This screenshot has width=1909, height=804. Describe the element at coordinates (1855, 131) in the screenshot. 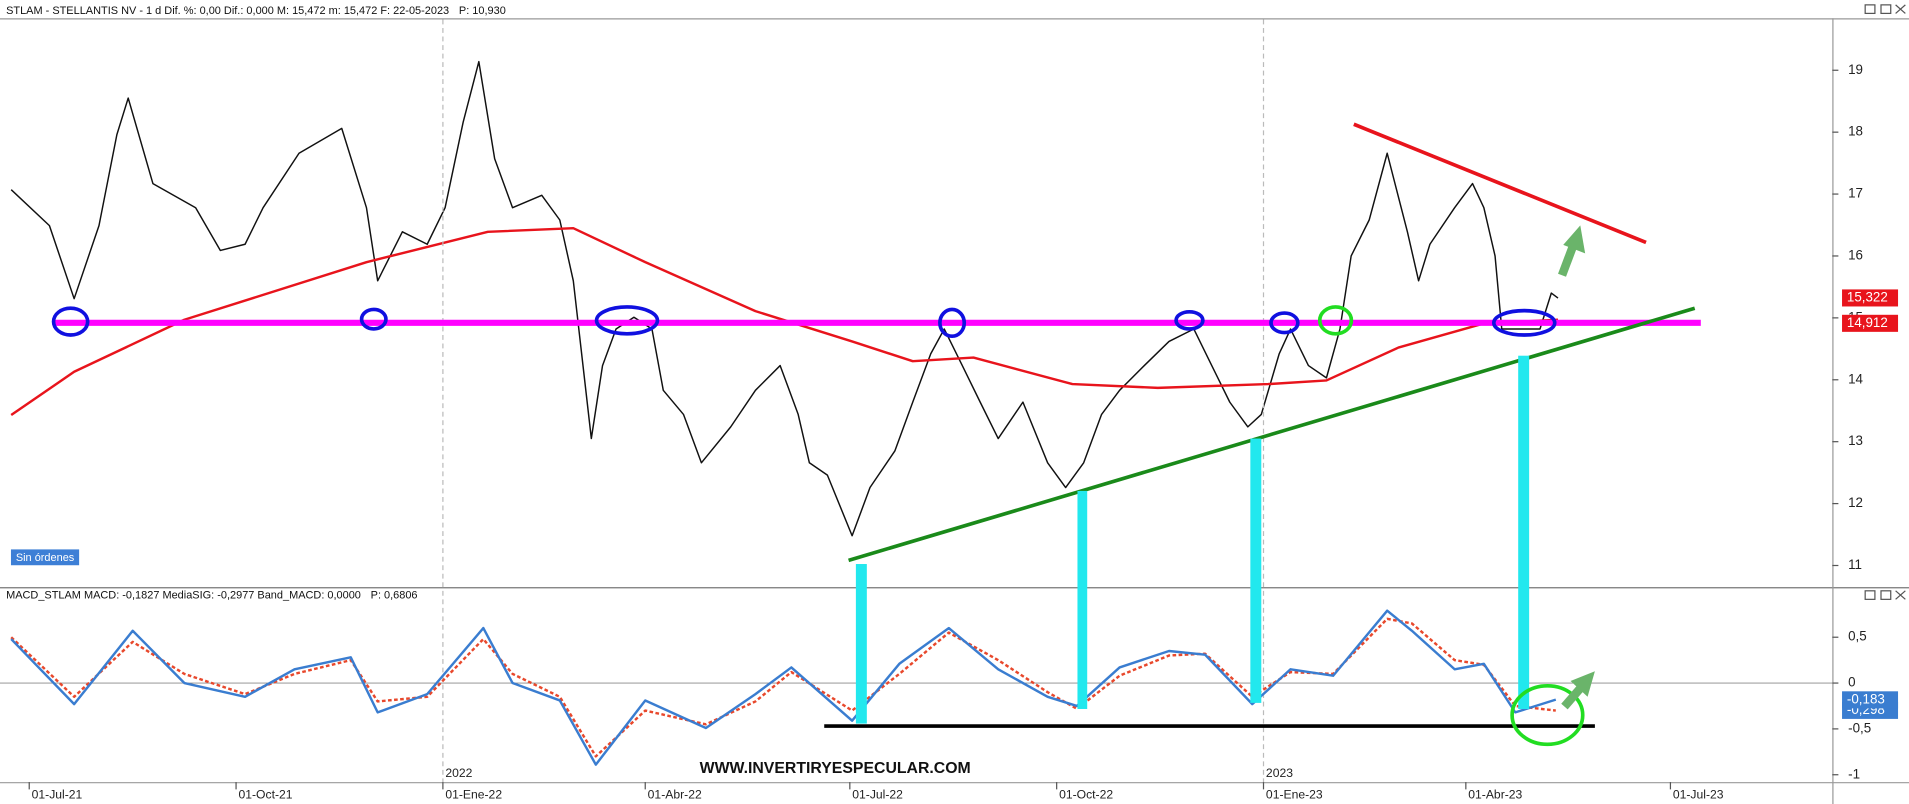

I see `y-tick-label: 18` at that location.